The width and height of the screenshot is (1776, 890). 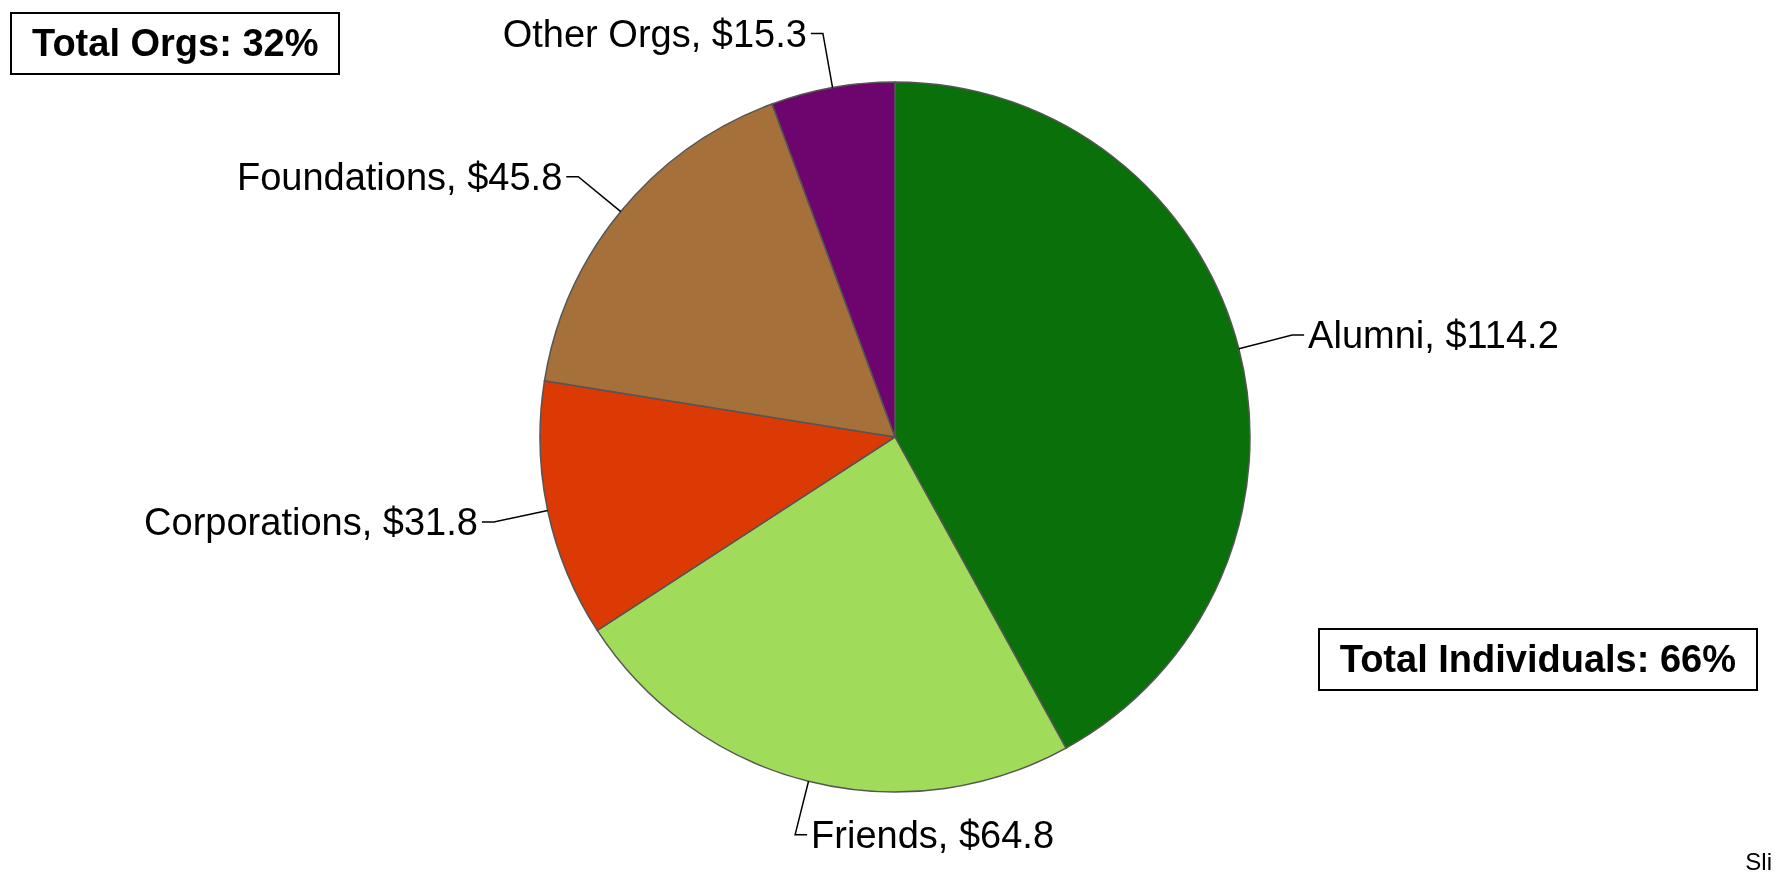 I want to click on text: Total Orgs: 32%, so click(x=175, y=43).